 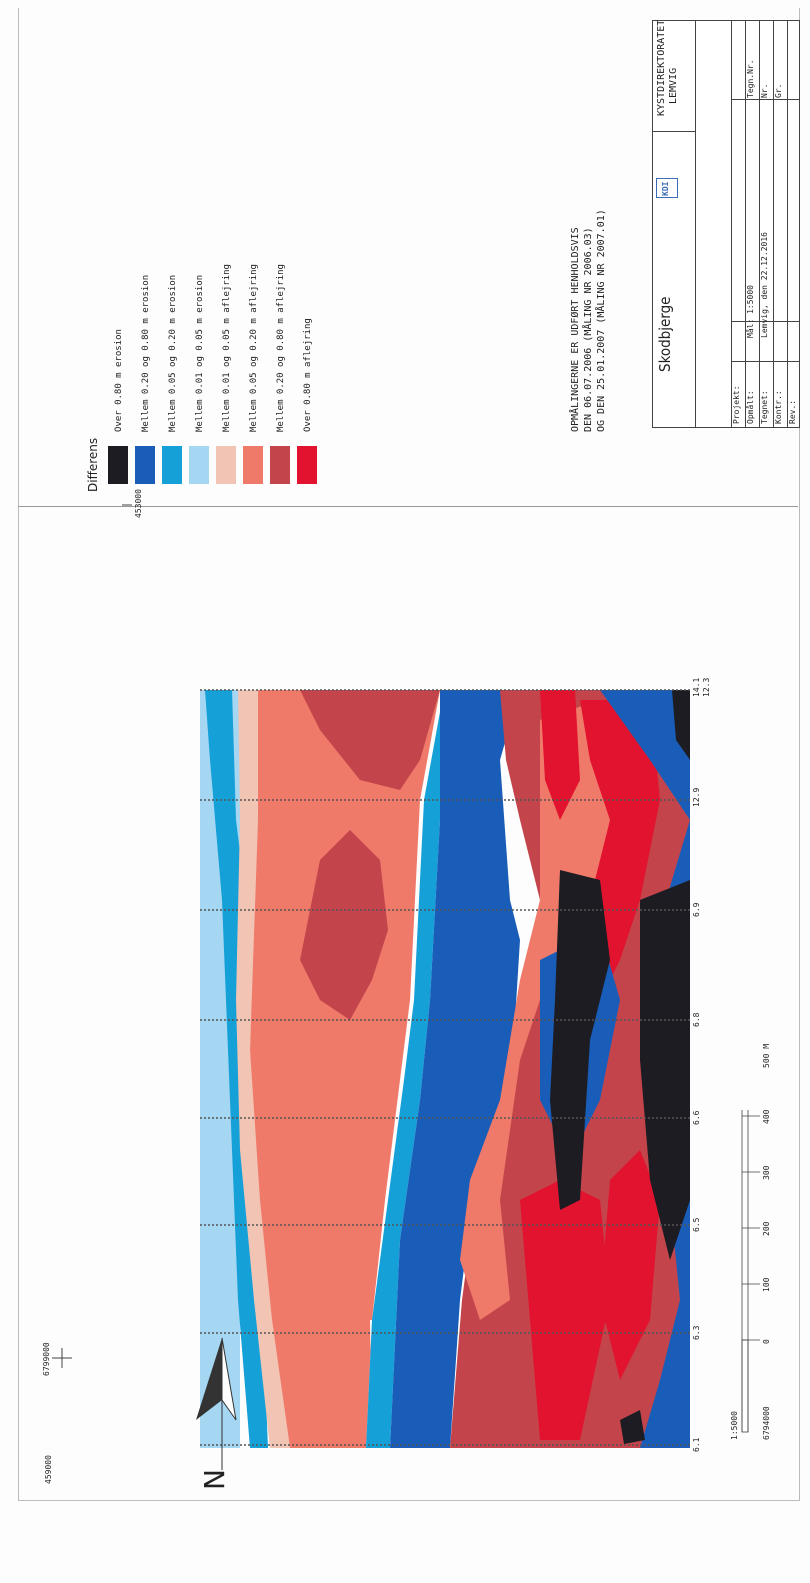 What do you see at coordinates (766, 1284) in the screenshot?
I see `scale-tick-100: 100` at bounding box center [766, 1284].